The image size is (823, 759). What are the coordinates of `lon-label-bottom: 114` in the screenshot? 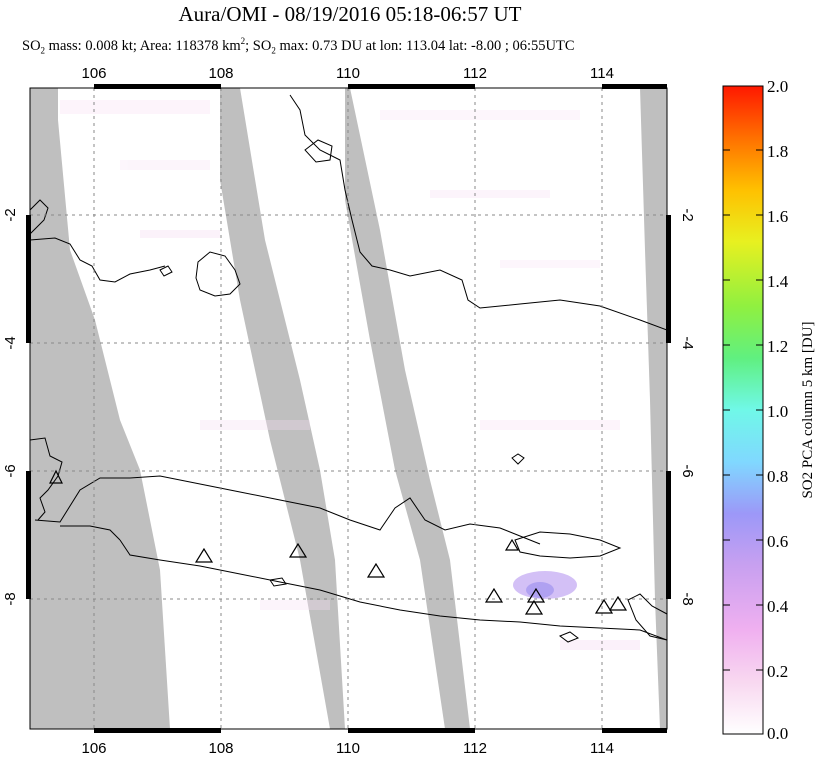 It's located at (602, 748).